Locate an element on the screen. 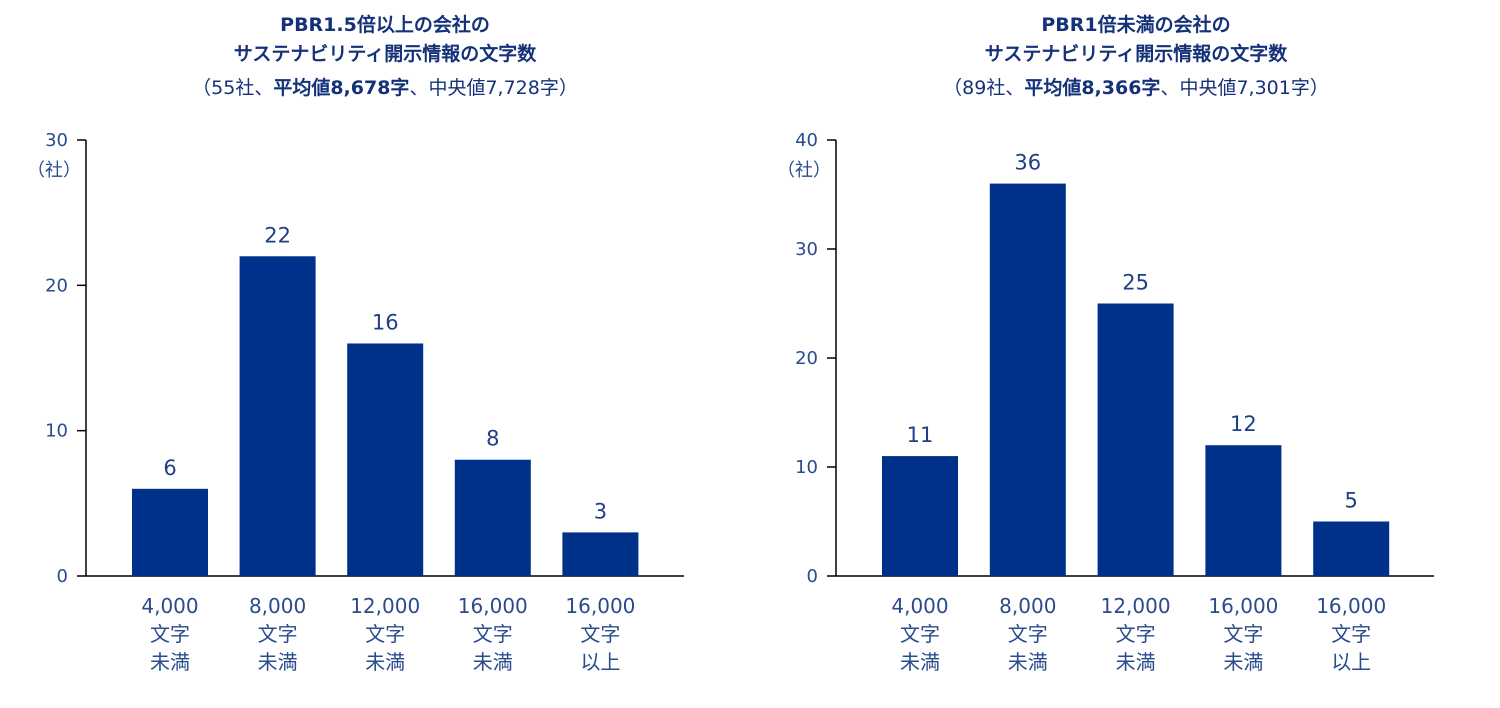 The image size is (1500, 708). subtitle-part: 平均値8,678字 is located at coordinates (341, 87).